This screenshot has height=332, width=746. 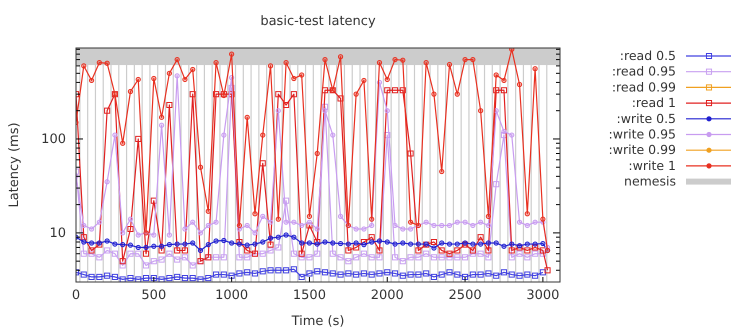 I want to click on legend-label: :read 0.5, so click(x=648, y=55).